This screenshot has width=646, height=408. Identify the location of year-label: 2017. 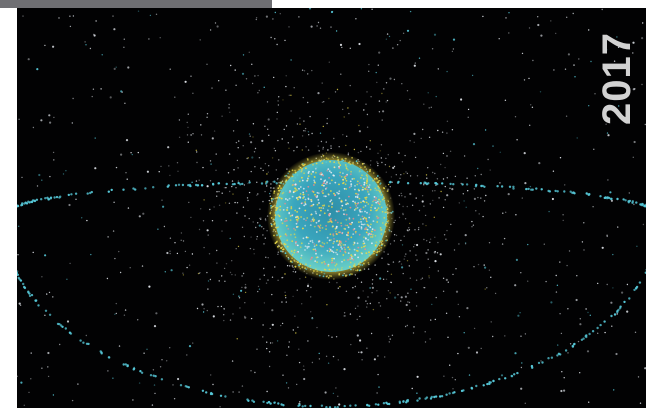
(617, 78).